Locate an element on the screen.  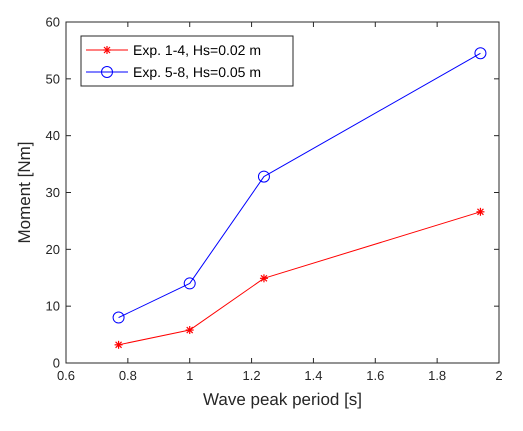
legend-label: Exp. 1-4, Hs=0.02 m is located at coordinates (197, 50).